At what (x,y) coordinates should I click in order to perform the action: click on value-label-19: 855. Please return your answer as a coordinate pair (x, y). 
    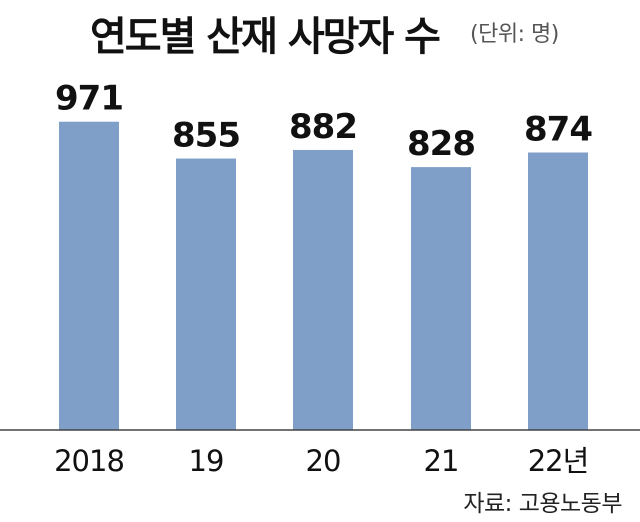
    Looking at the image, I should click on (206, 136).